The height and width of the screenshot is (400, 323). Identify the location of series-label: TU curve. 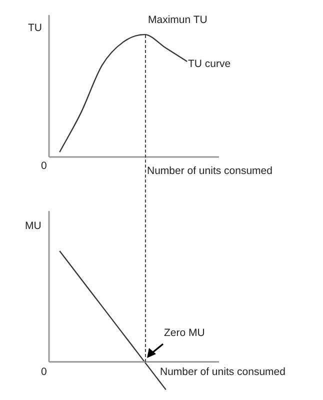
(209, 64).